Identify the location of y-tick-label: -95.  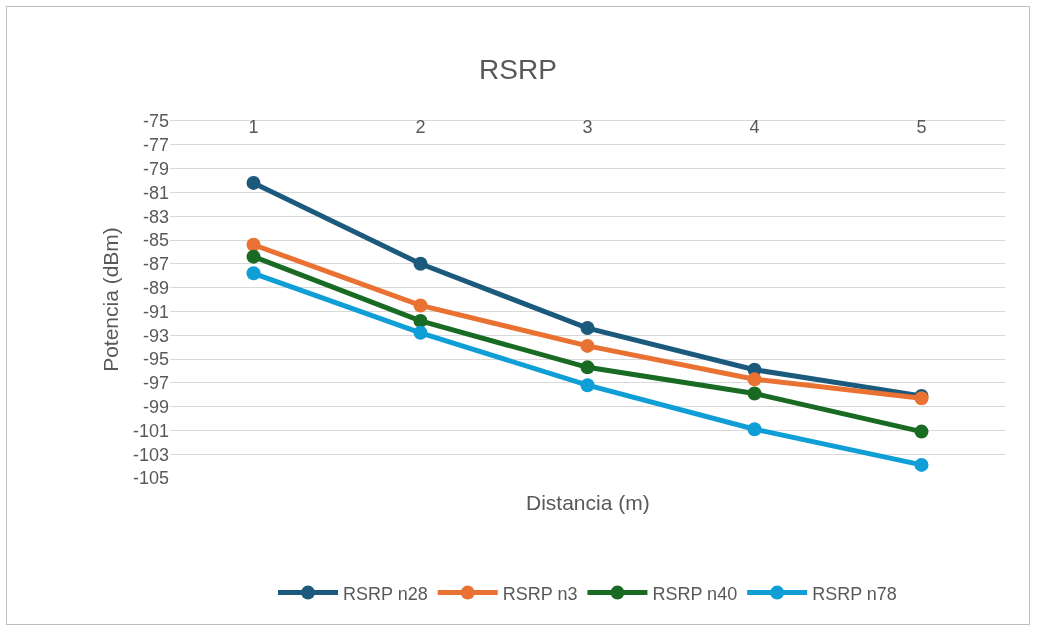
(155, 359).